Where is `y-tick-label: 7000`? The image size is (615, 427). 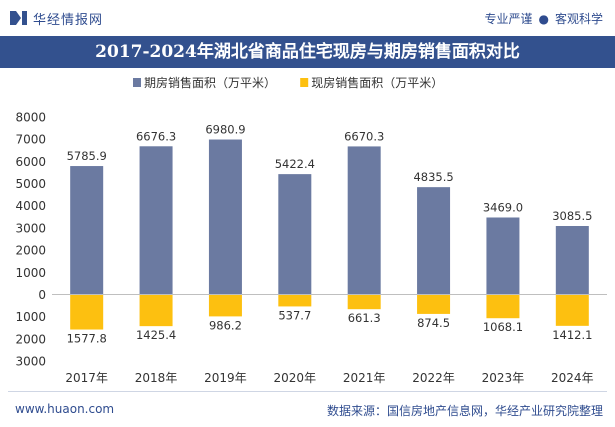 y-tick-label: 7000 is located at coordinates (30, 140).